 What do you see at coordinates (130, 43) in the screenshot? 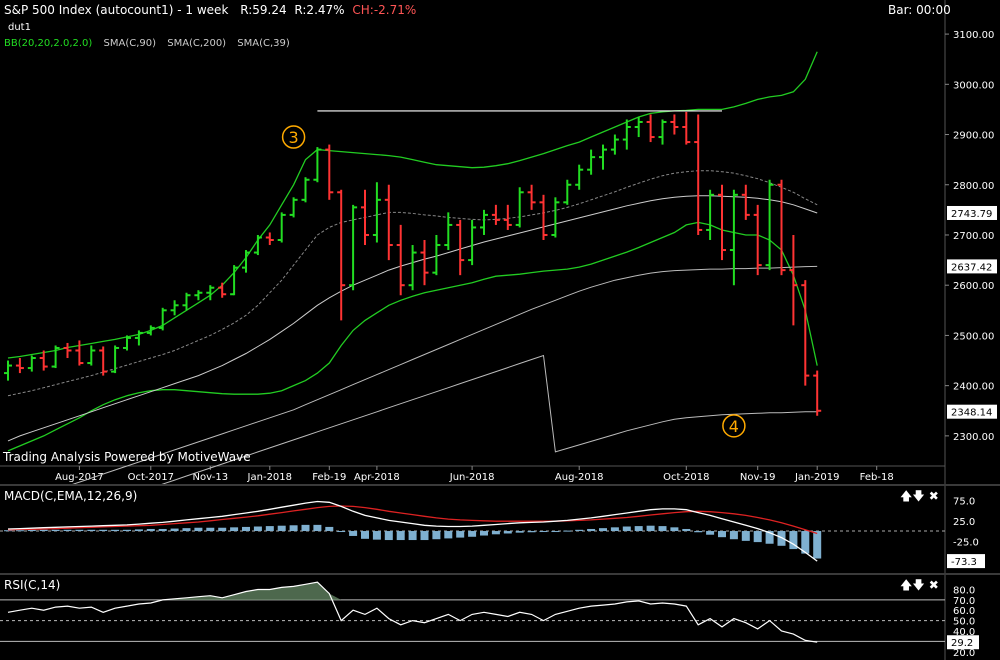
I see `study-sma-90: SMA(C,90)` at bounding box center [130, 43].